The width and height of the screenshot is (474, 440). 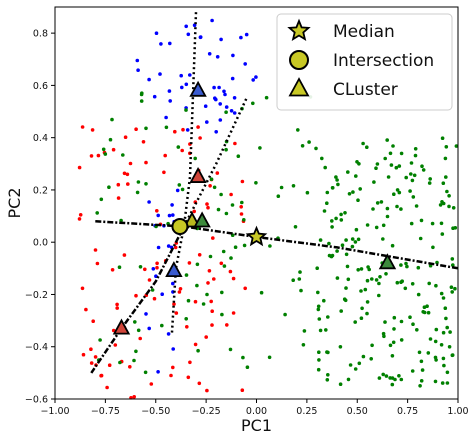 What do you see at coordinates (138, 299) in the screenshot?
I see `projection-line` at bounding box center [138, 299].